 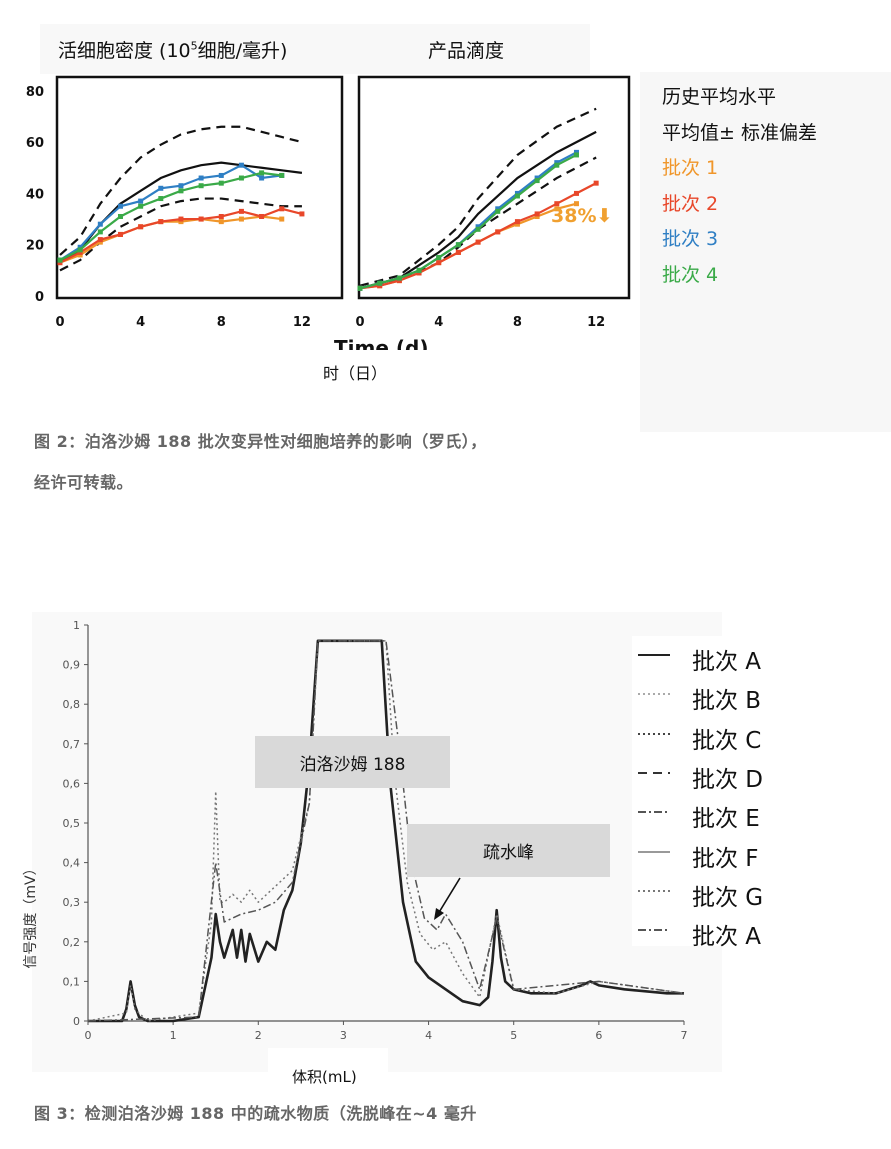 What do you see at coordinates (72, 783) in the screenshot?
I see `y-tick-label: 0,6` at bounding box center [72, 783].